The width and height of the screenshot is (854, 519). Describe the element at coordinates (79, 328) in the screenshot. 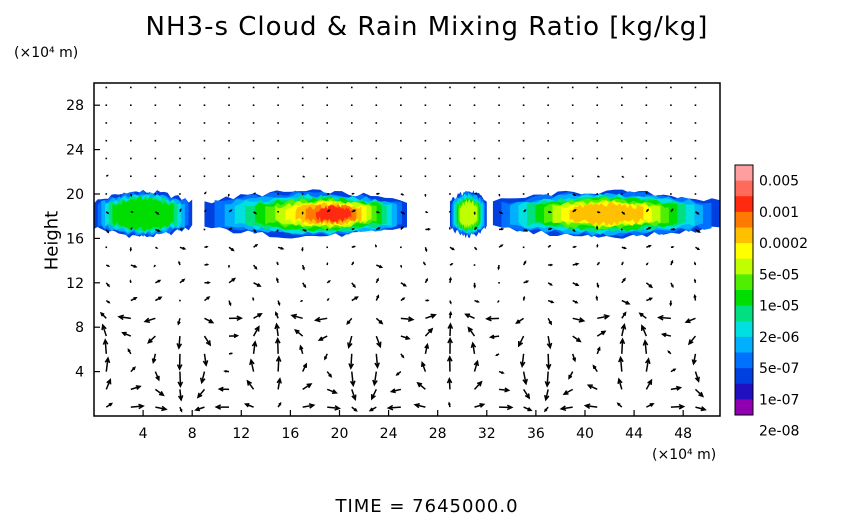

I see `y-tick-label: 8` at that location.